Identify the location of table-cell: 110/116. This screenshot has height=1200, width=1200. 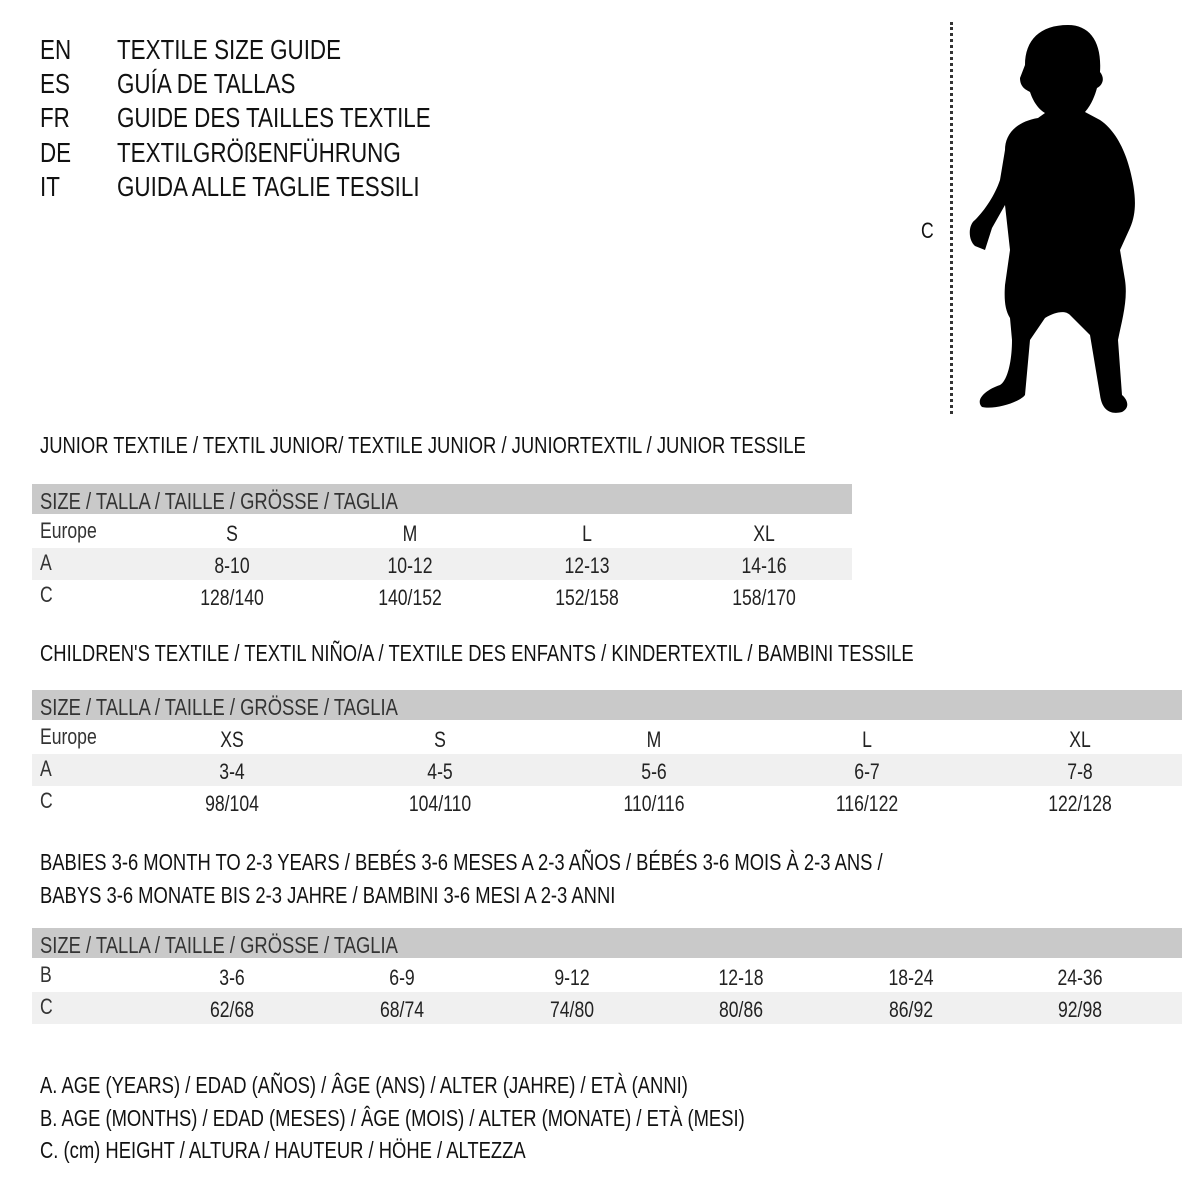
(654, 803).